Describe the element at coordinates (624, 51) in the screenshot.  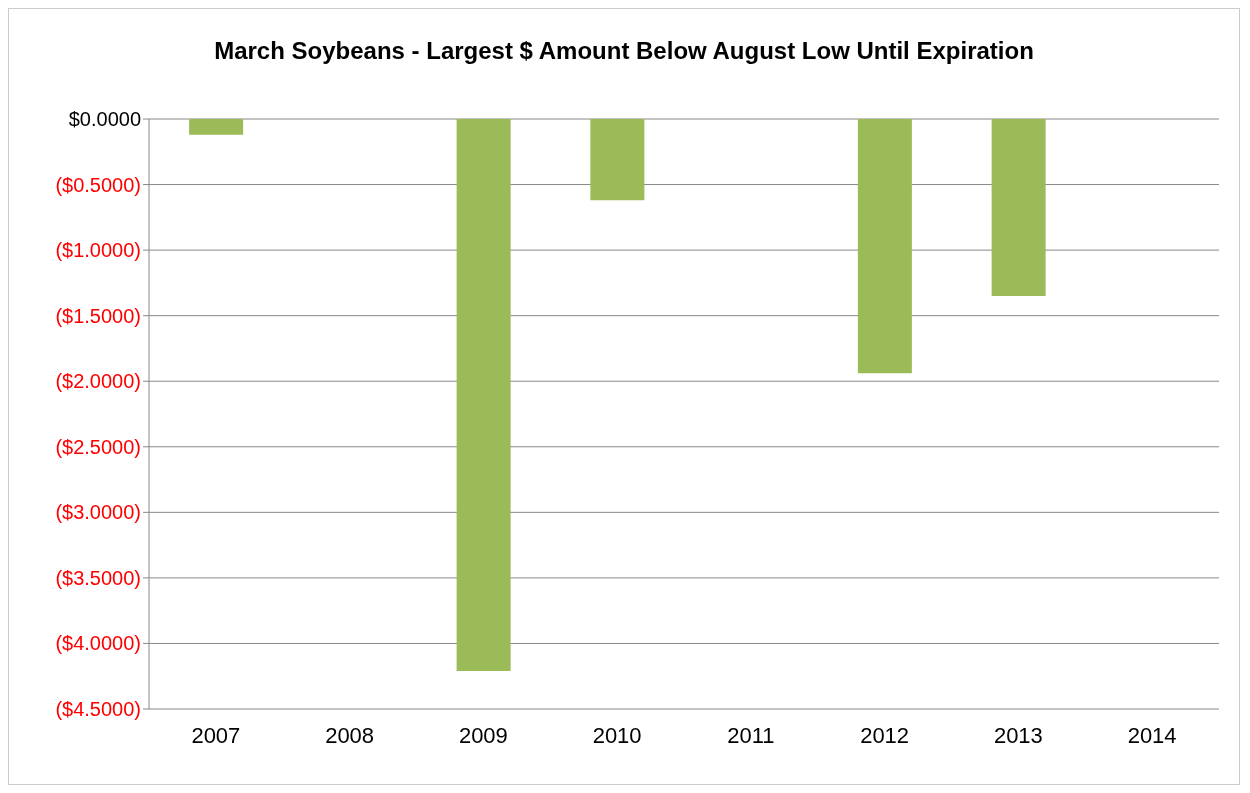
I see `chart-title: March Soybeans - Largest $ Amount Below August Low Until Expiration` at that location.